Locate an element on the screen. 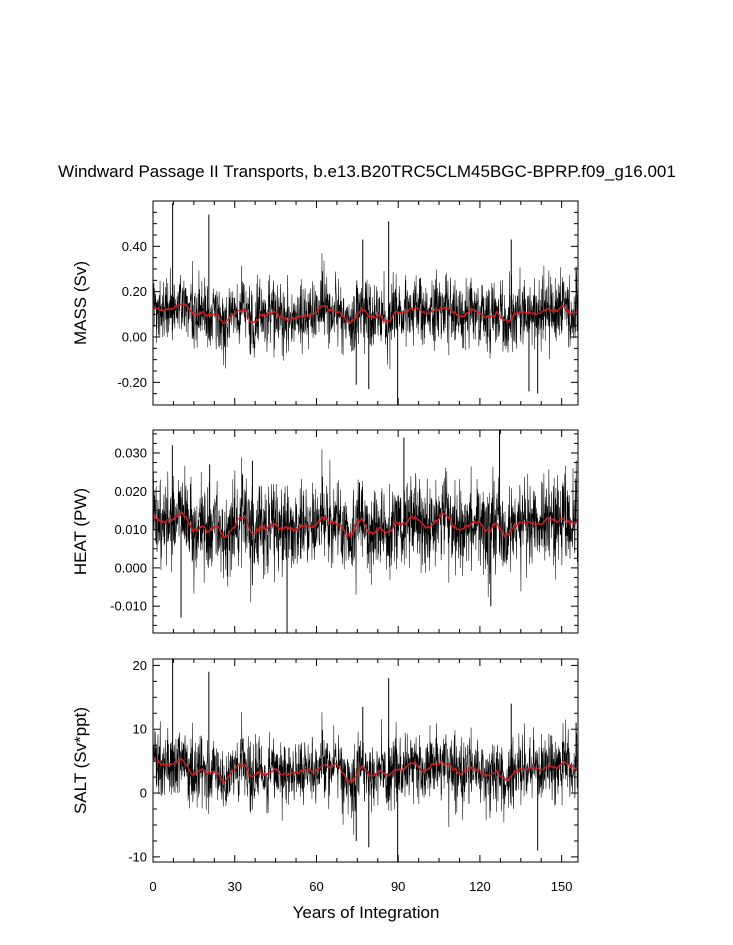  y-axis-label-mass: MASS (Sv) is located at coordinates (80, 303).